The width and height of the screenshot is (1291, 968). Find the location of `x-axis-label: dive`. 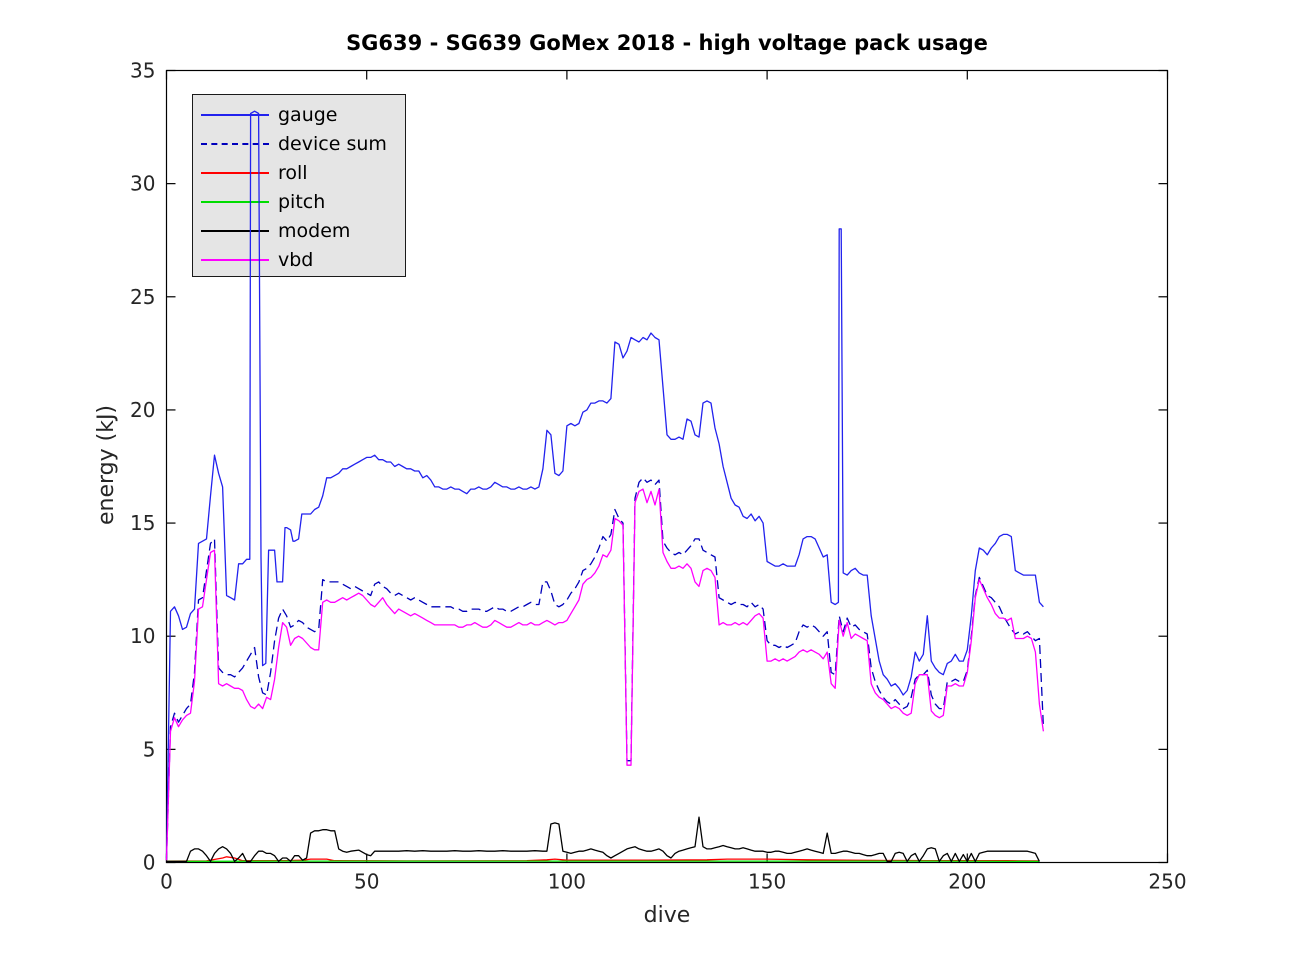

x-axis-label: dive is located at coordinates (667, 915).